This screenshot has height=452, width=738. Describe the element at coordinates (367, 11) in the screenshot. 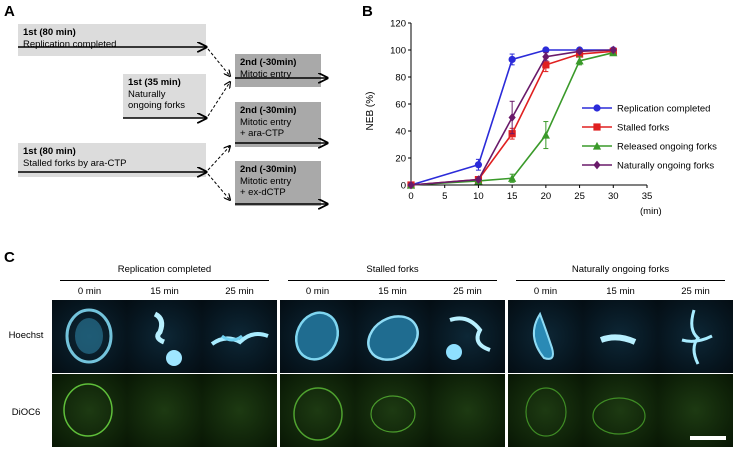

I see `panel-label-b: B` at that location.